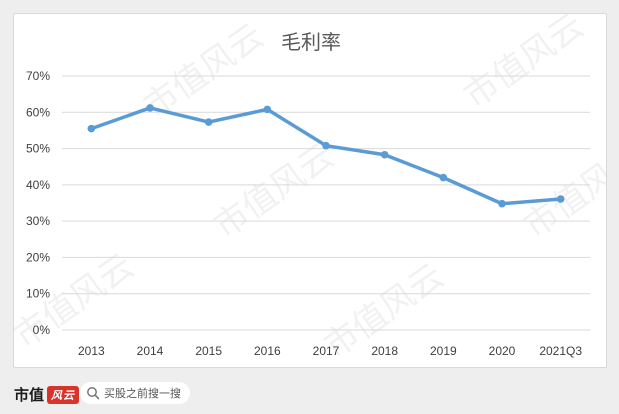  What do you see at coordinates (38, 257) in the screenshot?
I see `y-tick-label: 20%` at bounding box center [38, 257].